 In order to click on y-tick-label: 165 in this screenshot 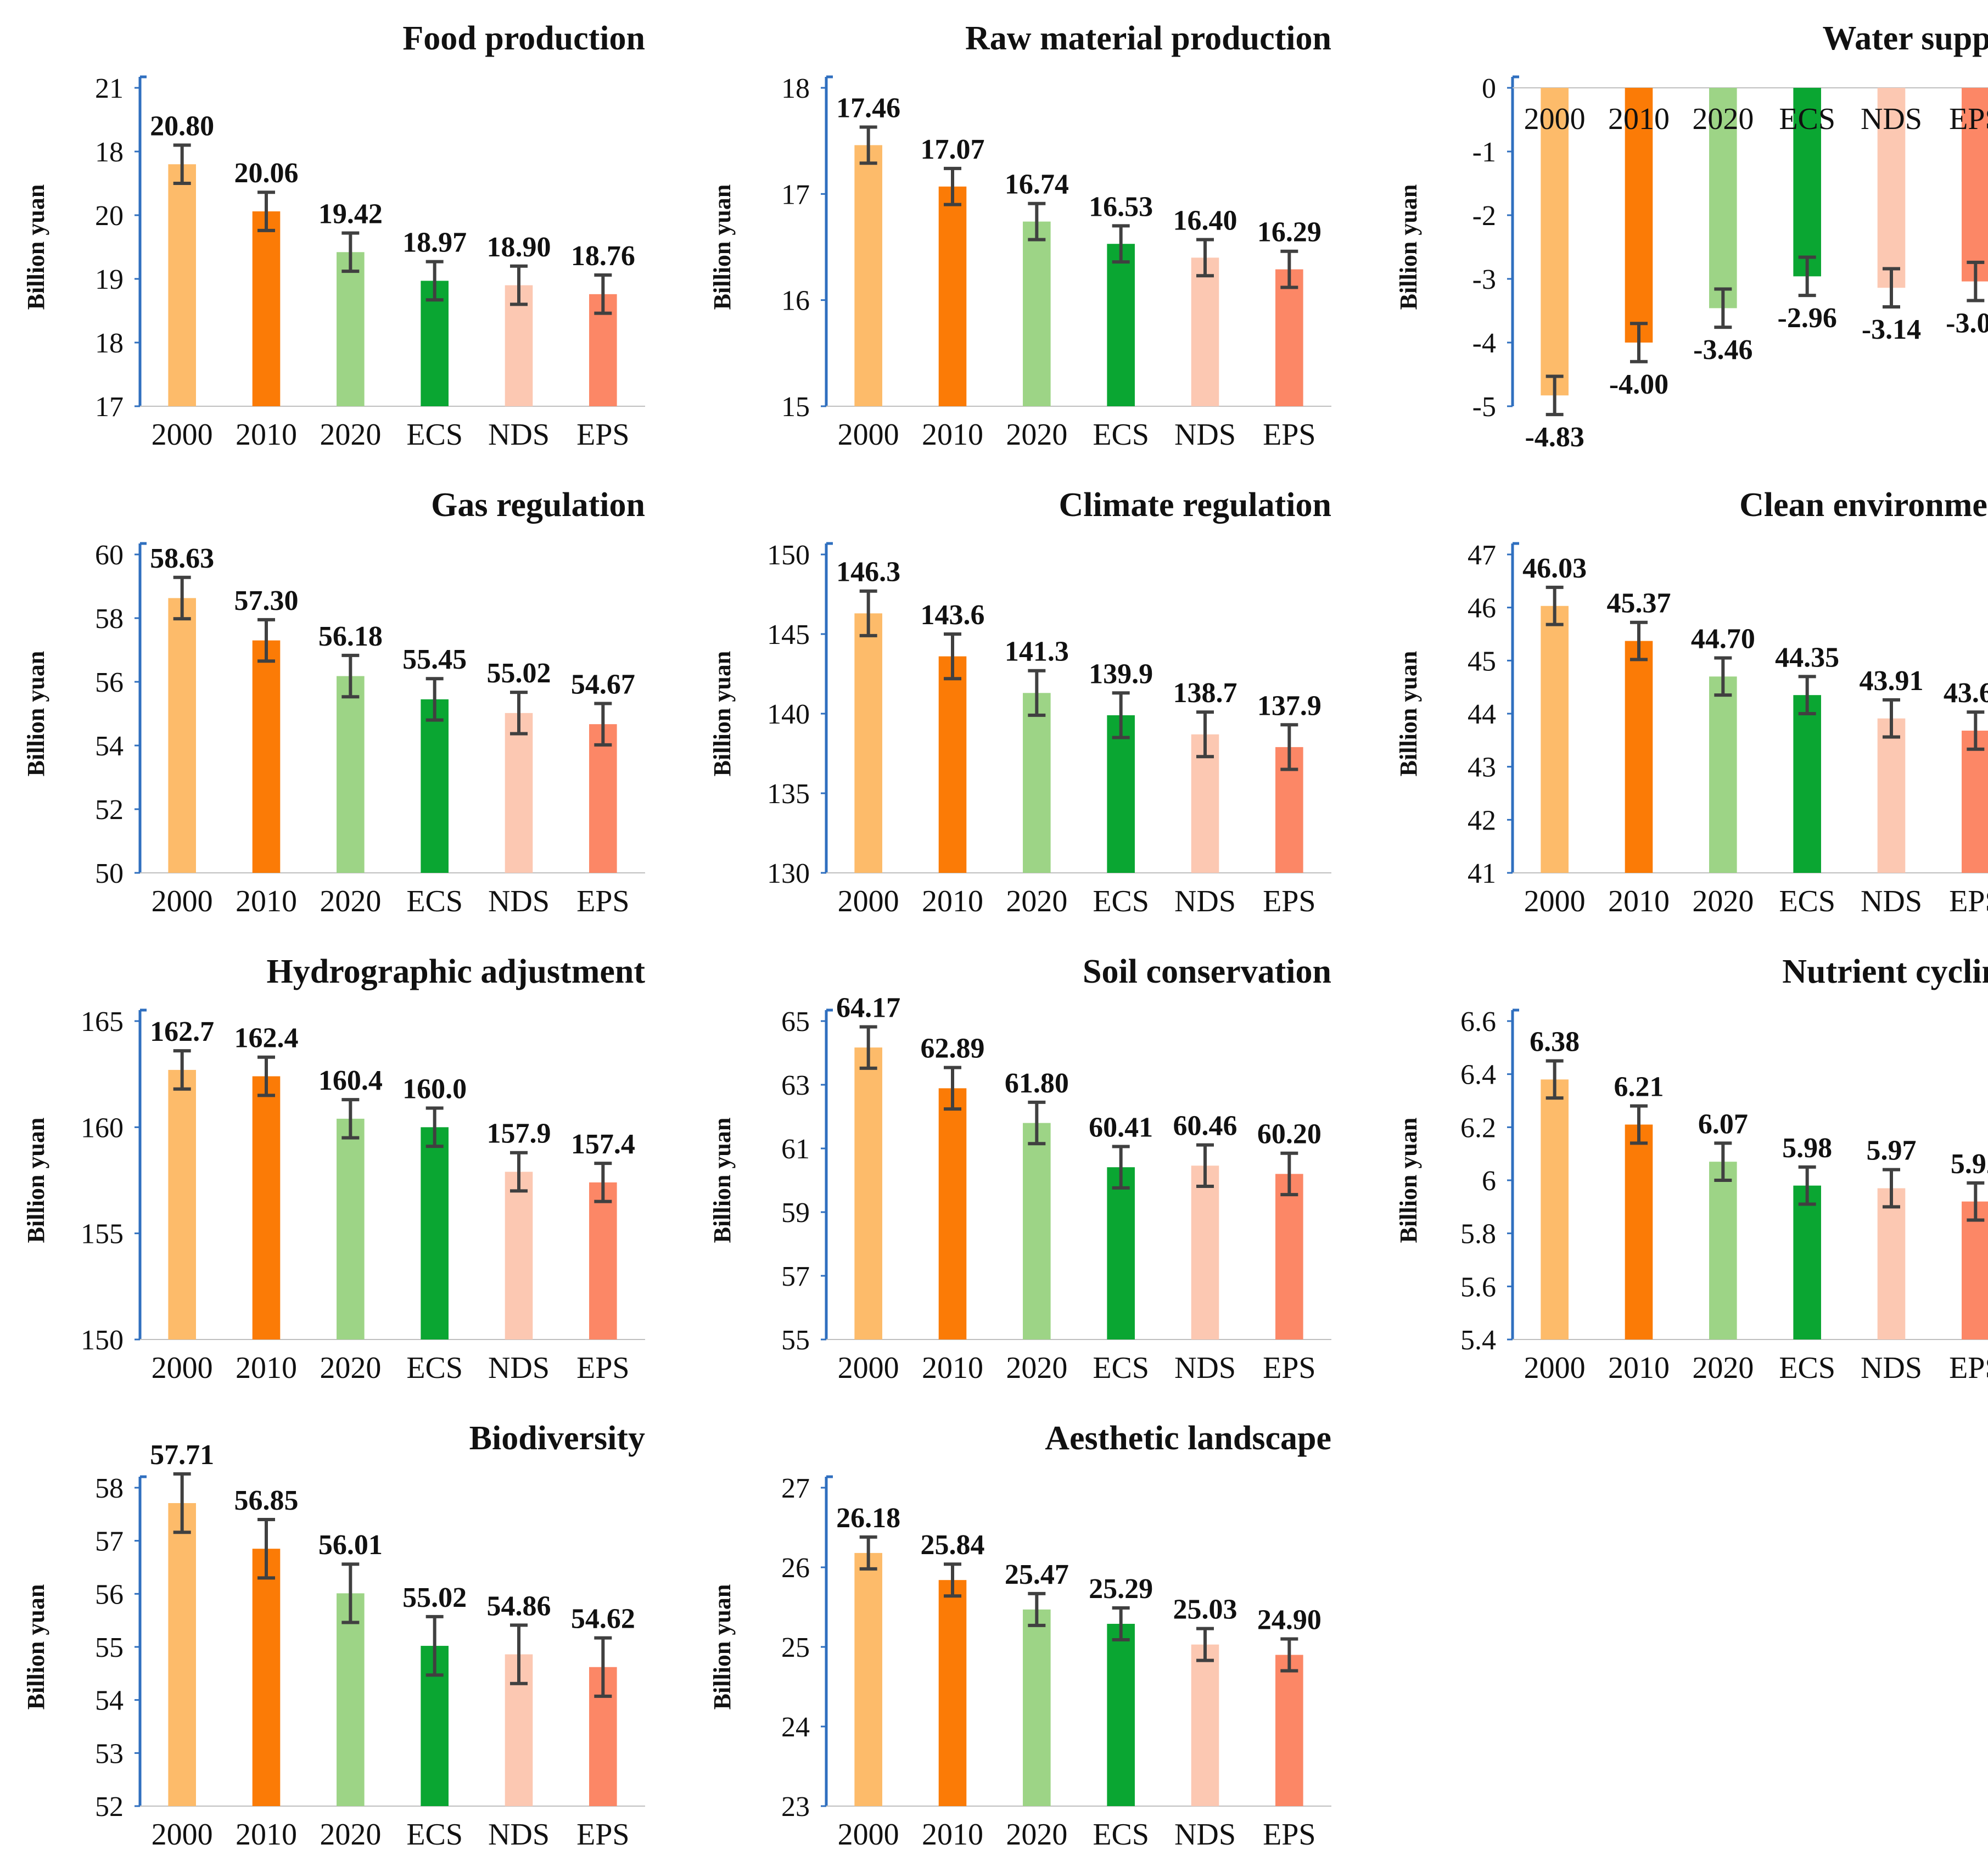, I will do `click(102, 1022)`.